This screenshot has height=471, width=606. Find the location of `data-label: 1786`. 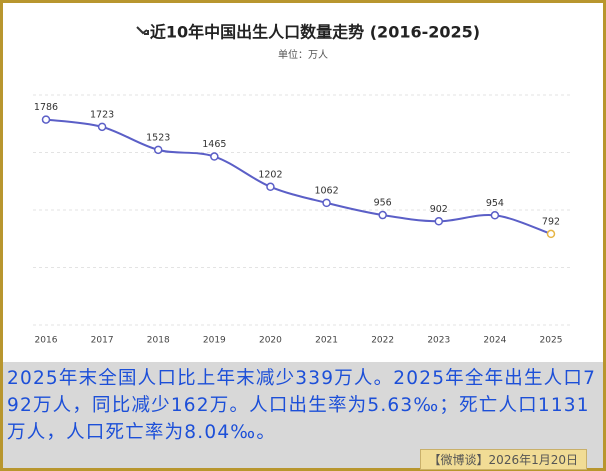

data-label: 1786 is located at coordinates (46, 107).